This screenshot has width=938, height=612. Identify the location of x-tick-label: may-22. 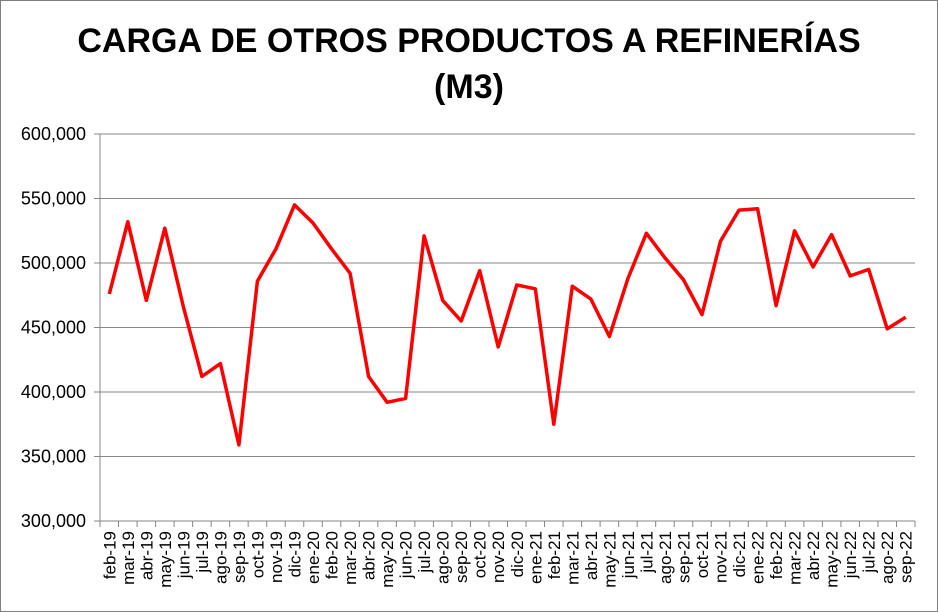
(832, 559).